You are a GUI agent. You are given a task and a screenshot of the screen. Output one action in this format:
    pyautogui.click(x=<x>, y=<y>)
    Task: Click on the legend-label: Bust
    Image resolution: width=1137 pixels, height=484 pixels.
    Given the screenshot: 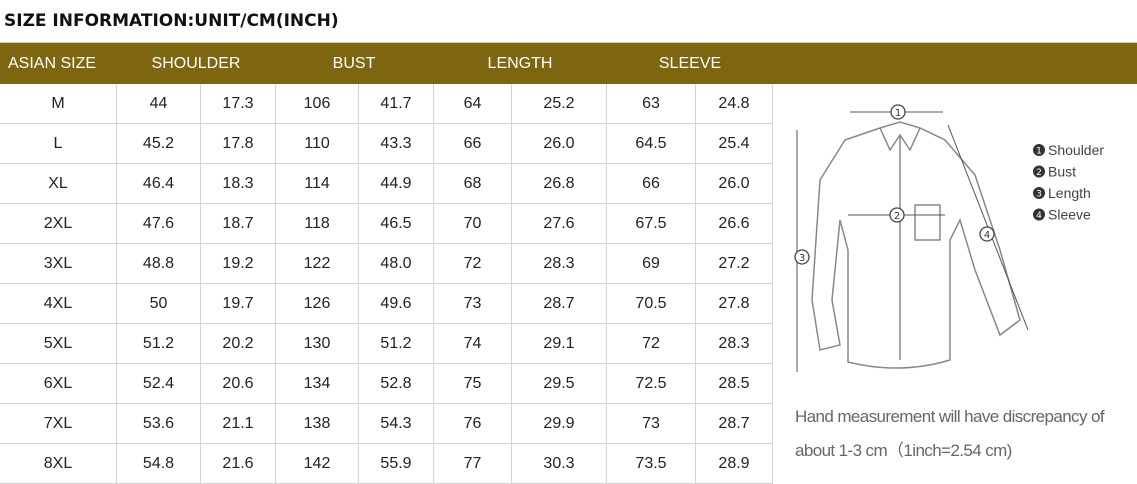 What is the action you would take?
    pyautogui.click(x=1062, y=172)
    